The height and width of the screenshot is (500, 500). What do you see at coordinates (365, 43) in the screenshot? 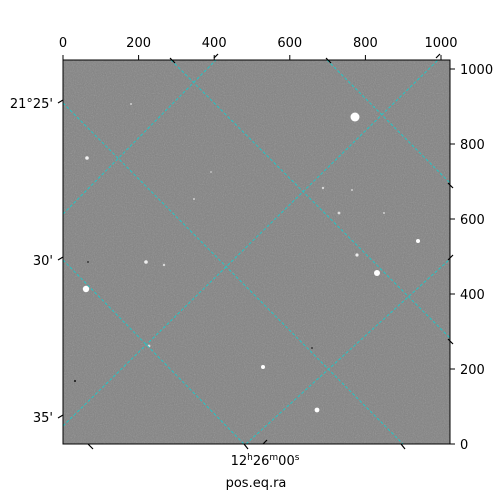
I see `top-tick-label: 800` at bounding box center [365, 43].